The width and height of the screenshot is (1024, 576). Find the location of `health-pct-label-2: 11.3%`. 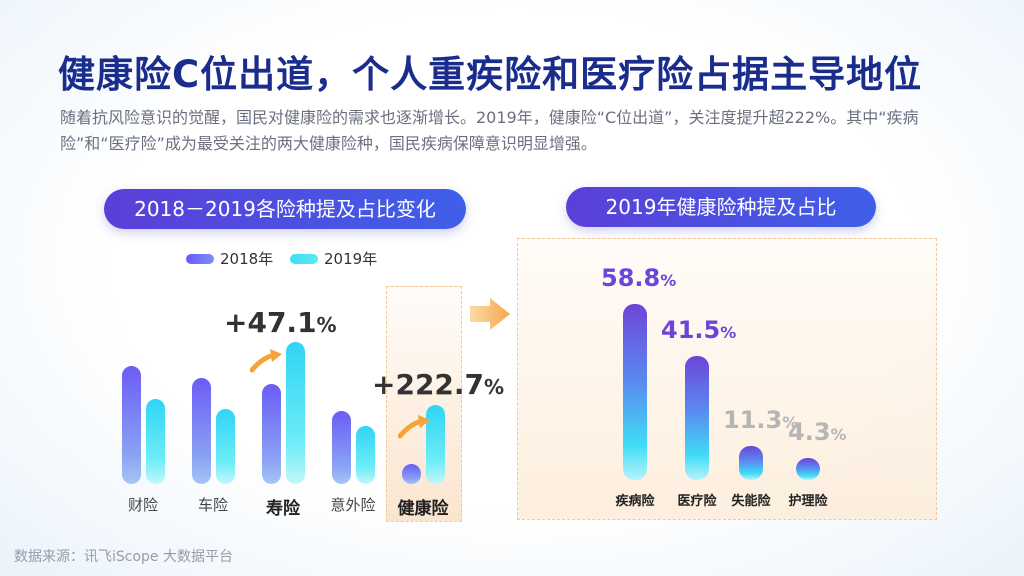

health-pct-label-2: 11.3% is located at coordinates (760, 420).